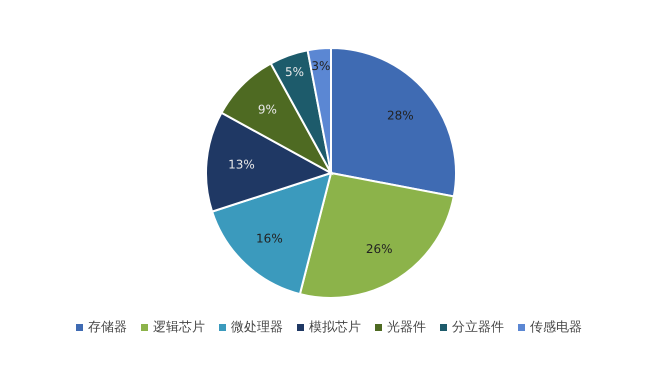 The height and width of the screenshot is (368, 658). Describe the element at coordinates (269, 239) in the screenshot. I see `data-label: 16%` at that location.